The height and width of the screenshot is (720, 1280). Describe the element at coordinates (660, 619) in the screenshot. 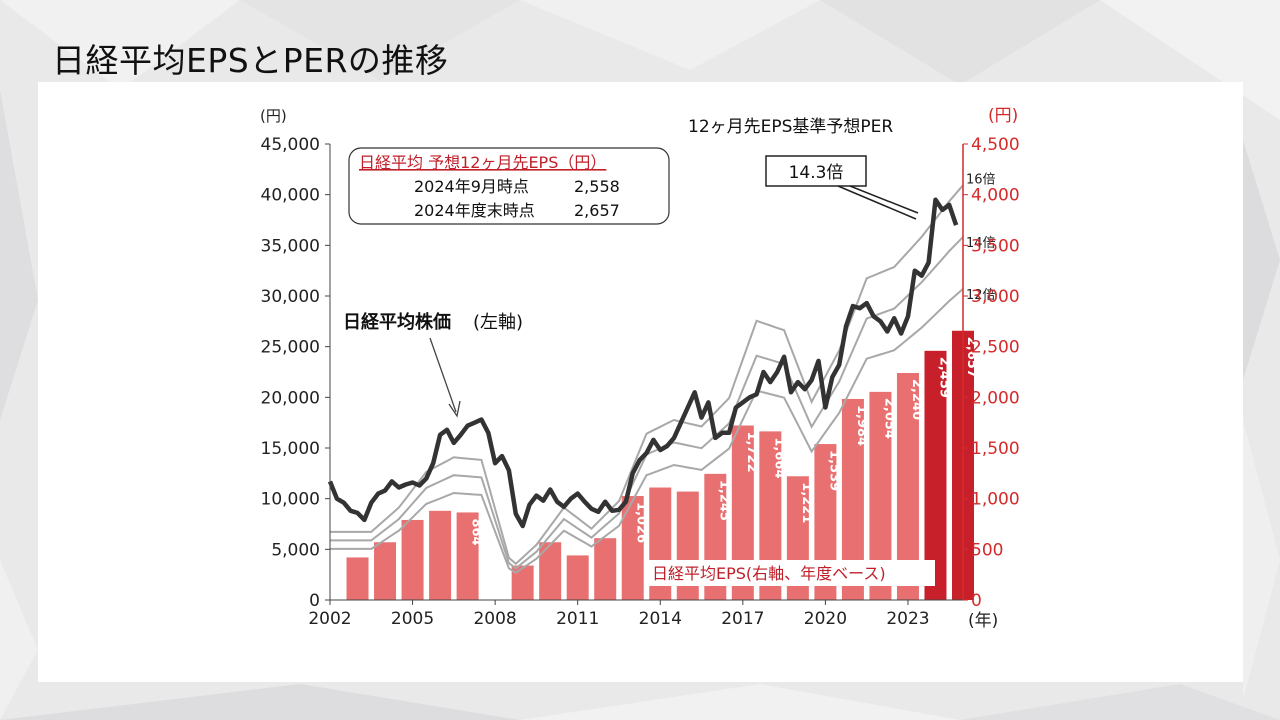

I see `x-tick-label: 2014` at that location.